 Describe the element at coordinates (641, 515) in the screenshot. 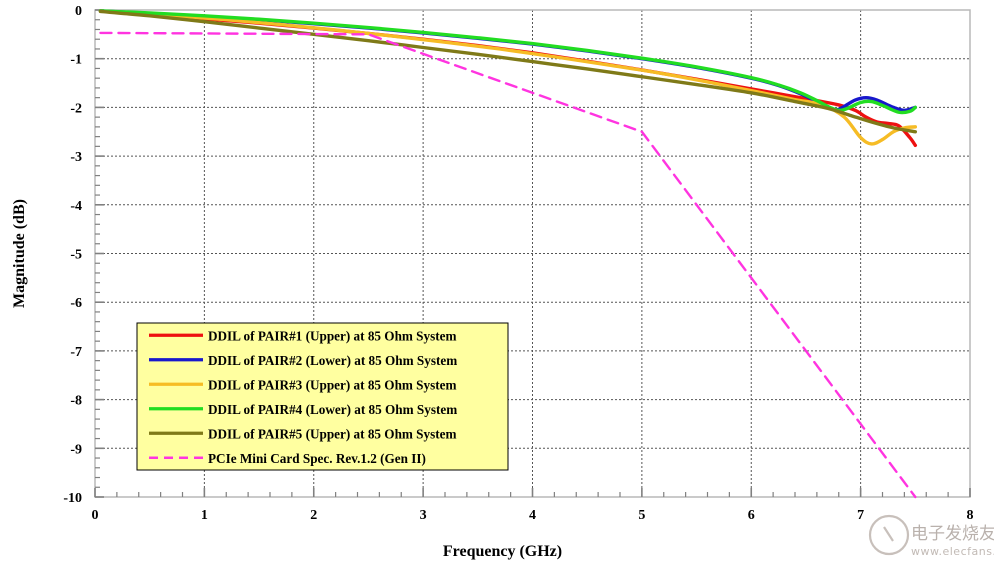

I see `x-tick-label: 5` at that location.